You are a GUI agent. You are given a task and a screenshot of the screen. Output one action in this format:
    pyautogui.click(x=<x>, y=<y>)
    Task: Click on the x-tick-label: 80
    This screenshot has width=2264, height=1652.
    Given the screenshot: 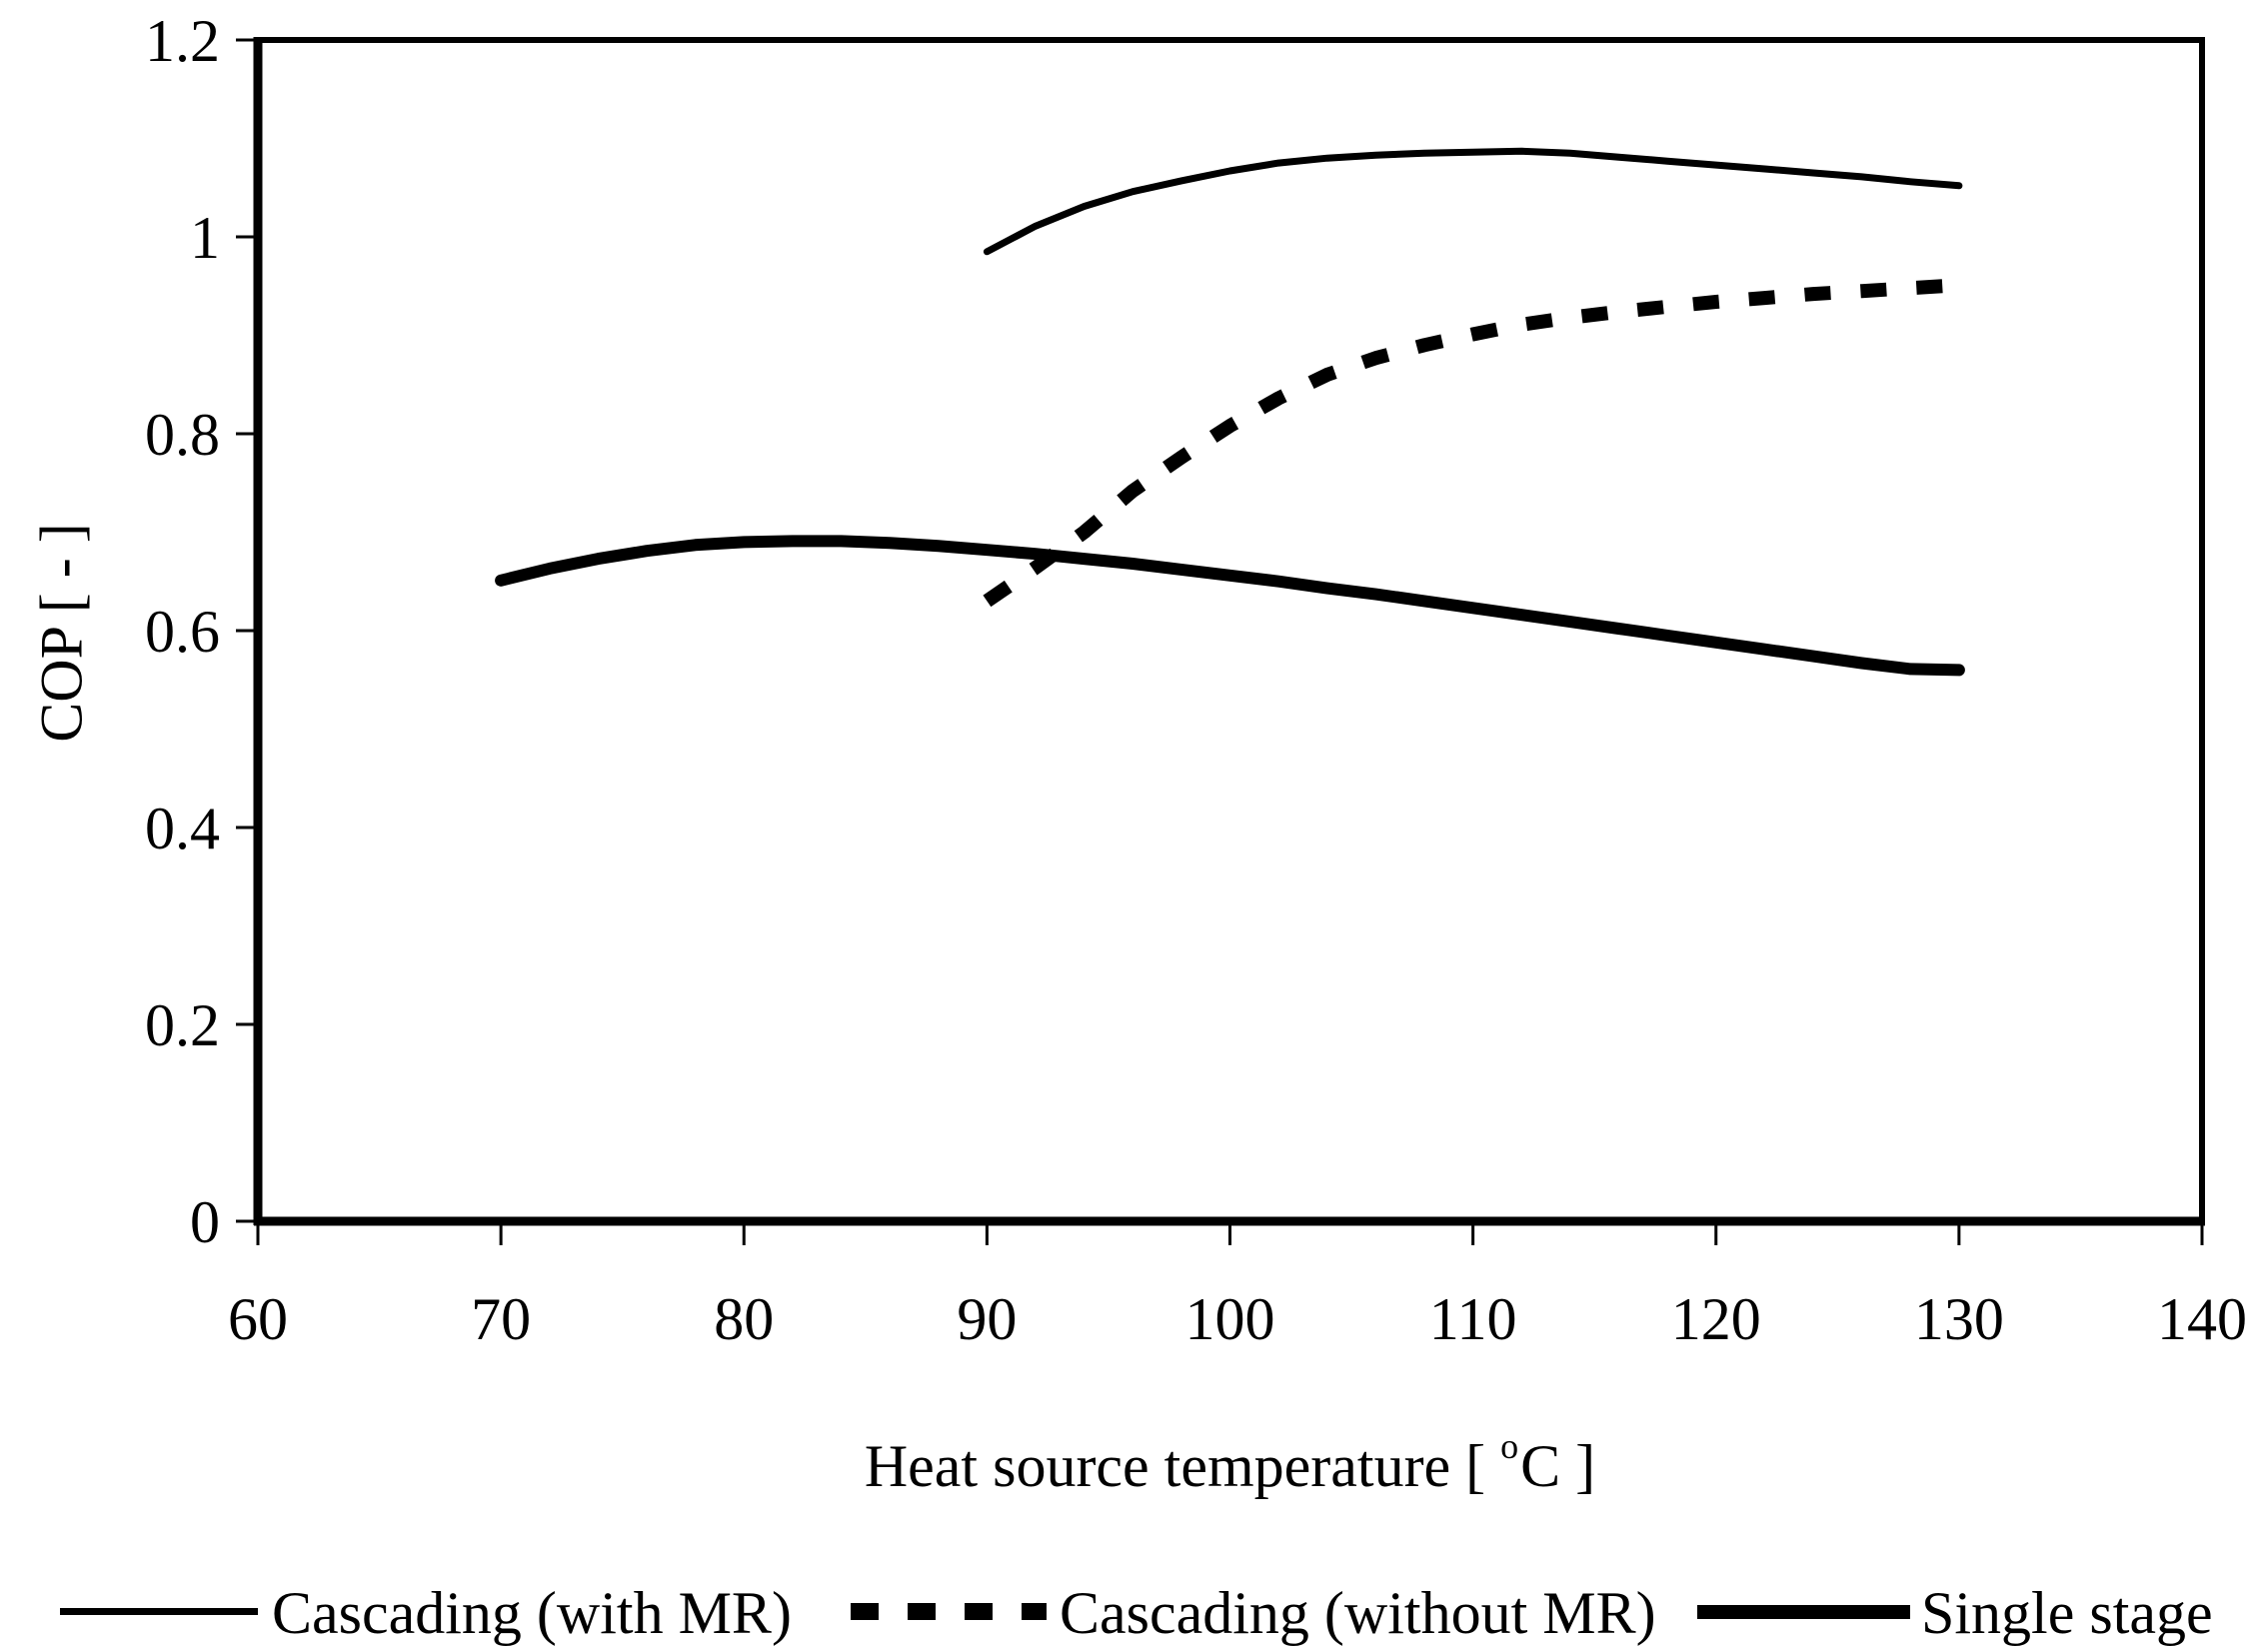 What is the action you would take?
    pyautogui.click(x=744, y=1319)
    